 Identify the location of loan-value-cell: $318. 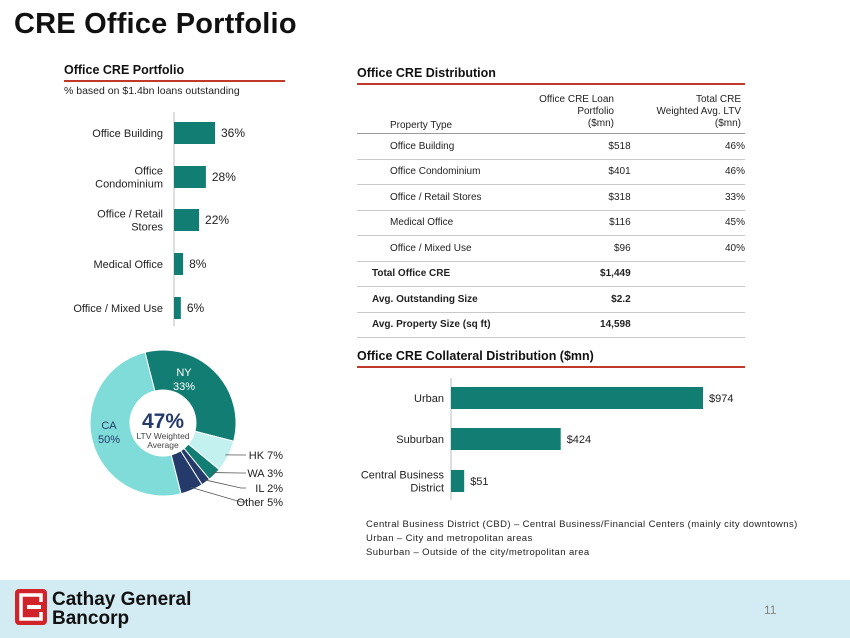
(579, 197).